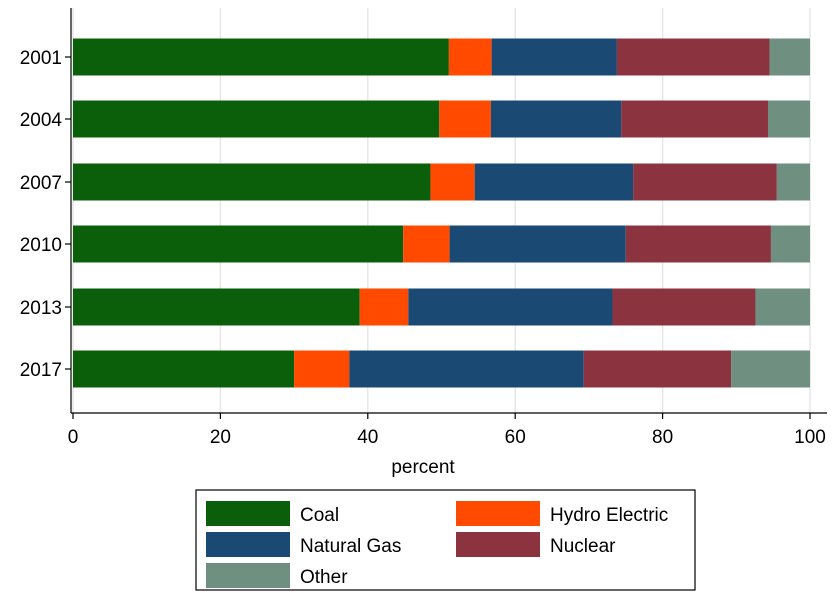 The height and width of the screenshot is (593, 834). What do you see at coordinates (220, 437) in the screenshot?
I see `x-tick-label: 20` at bounding box center [220, 437].